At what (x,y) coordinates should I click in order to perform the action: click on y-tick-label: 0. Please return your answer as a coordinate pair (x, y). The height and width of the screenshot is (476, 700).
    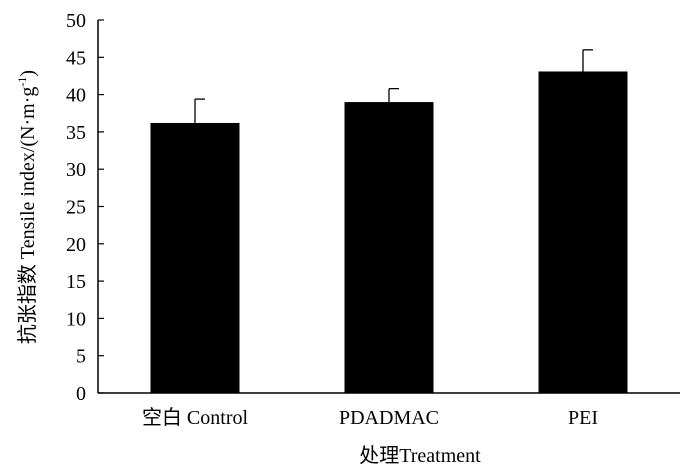
    Looking at the image, I should click on (81, 394).